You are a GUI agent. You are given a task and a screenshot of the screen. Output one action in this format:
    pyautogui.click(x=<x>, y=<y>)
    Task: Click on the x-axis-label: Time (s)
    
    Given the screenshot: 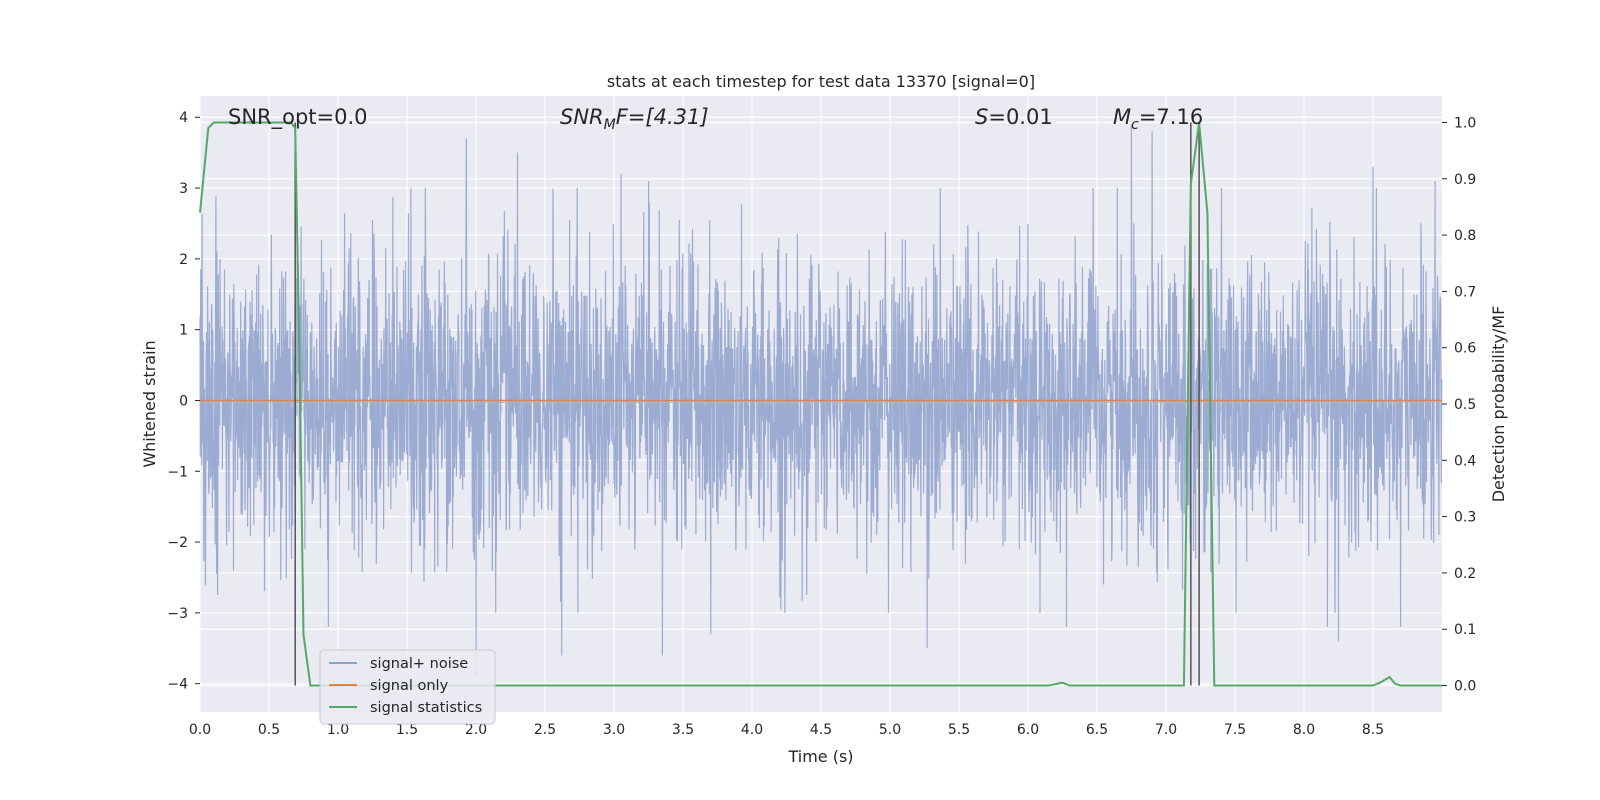 What is the action you would take?
    pyautogui.click(x=820, y=756)
    